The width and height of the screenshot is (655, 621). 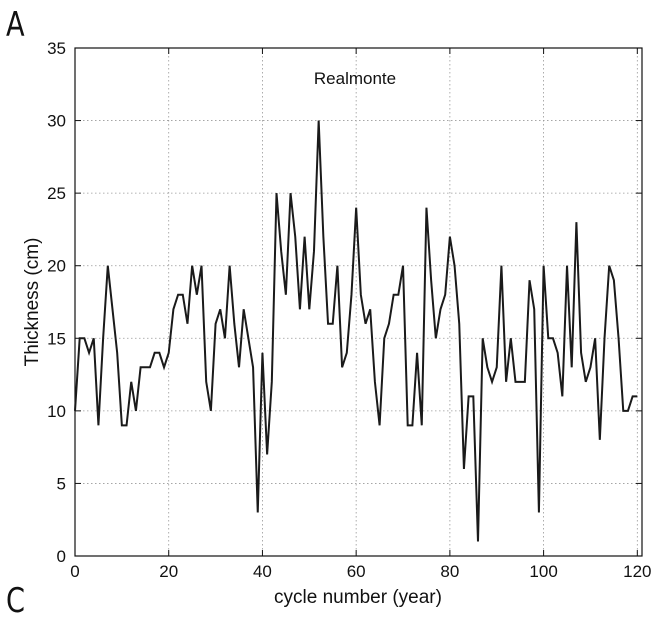 I want to click on y-tick-label: 30, so click(x=56, y=121).